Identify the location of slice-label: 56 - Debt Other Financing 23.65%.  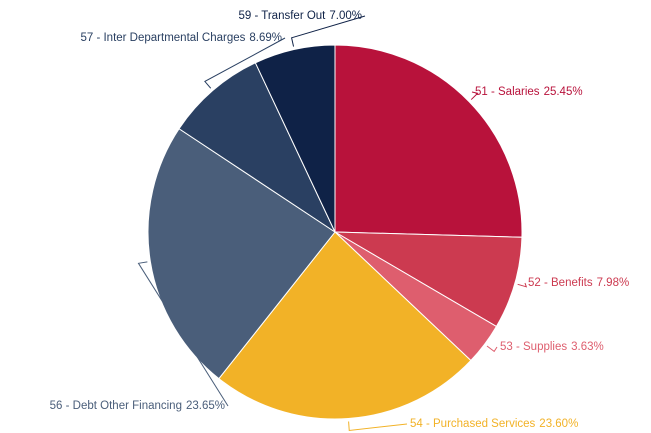
(137, 406).